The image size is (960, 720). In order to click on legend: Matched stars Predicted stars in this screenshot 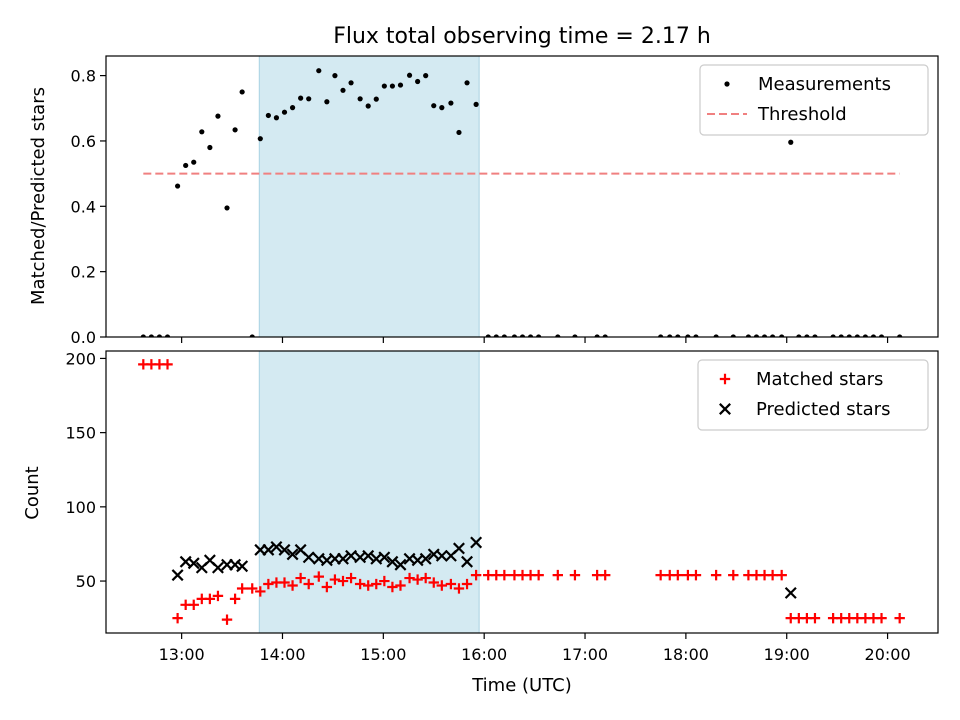, I will do `click(813, 395)`.